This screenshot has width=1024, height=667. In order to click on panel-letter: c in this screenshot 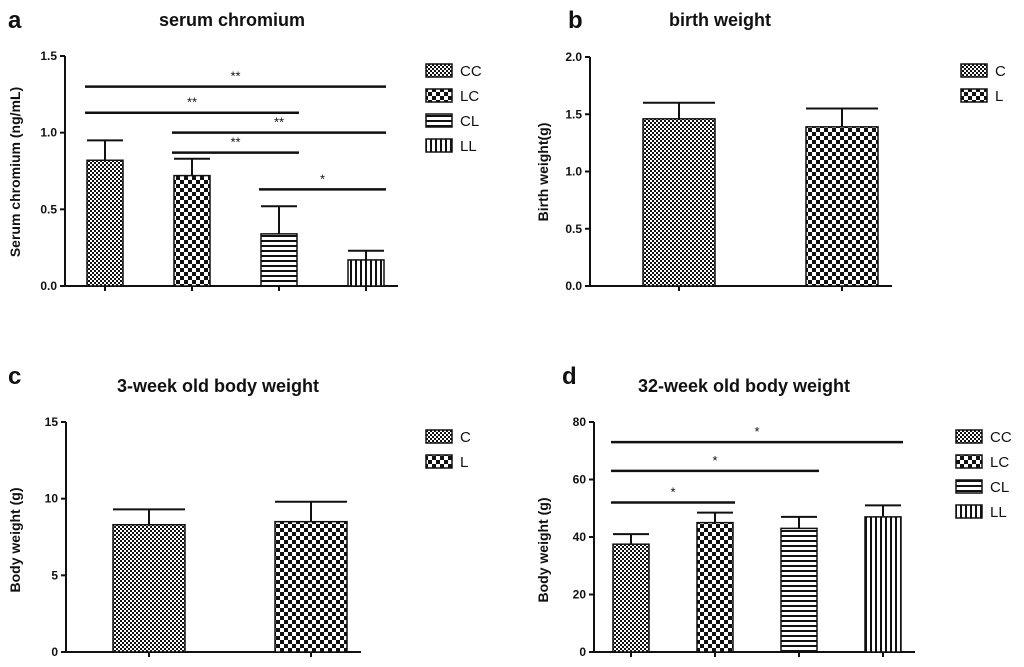, I will do `click(14, 376)`.